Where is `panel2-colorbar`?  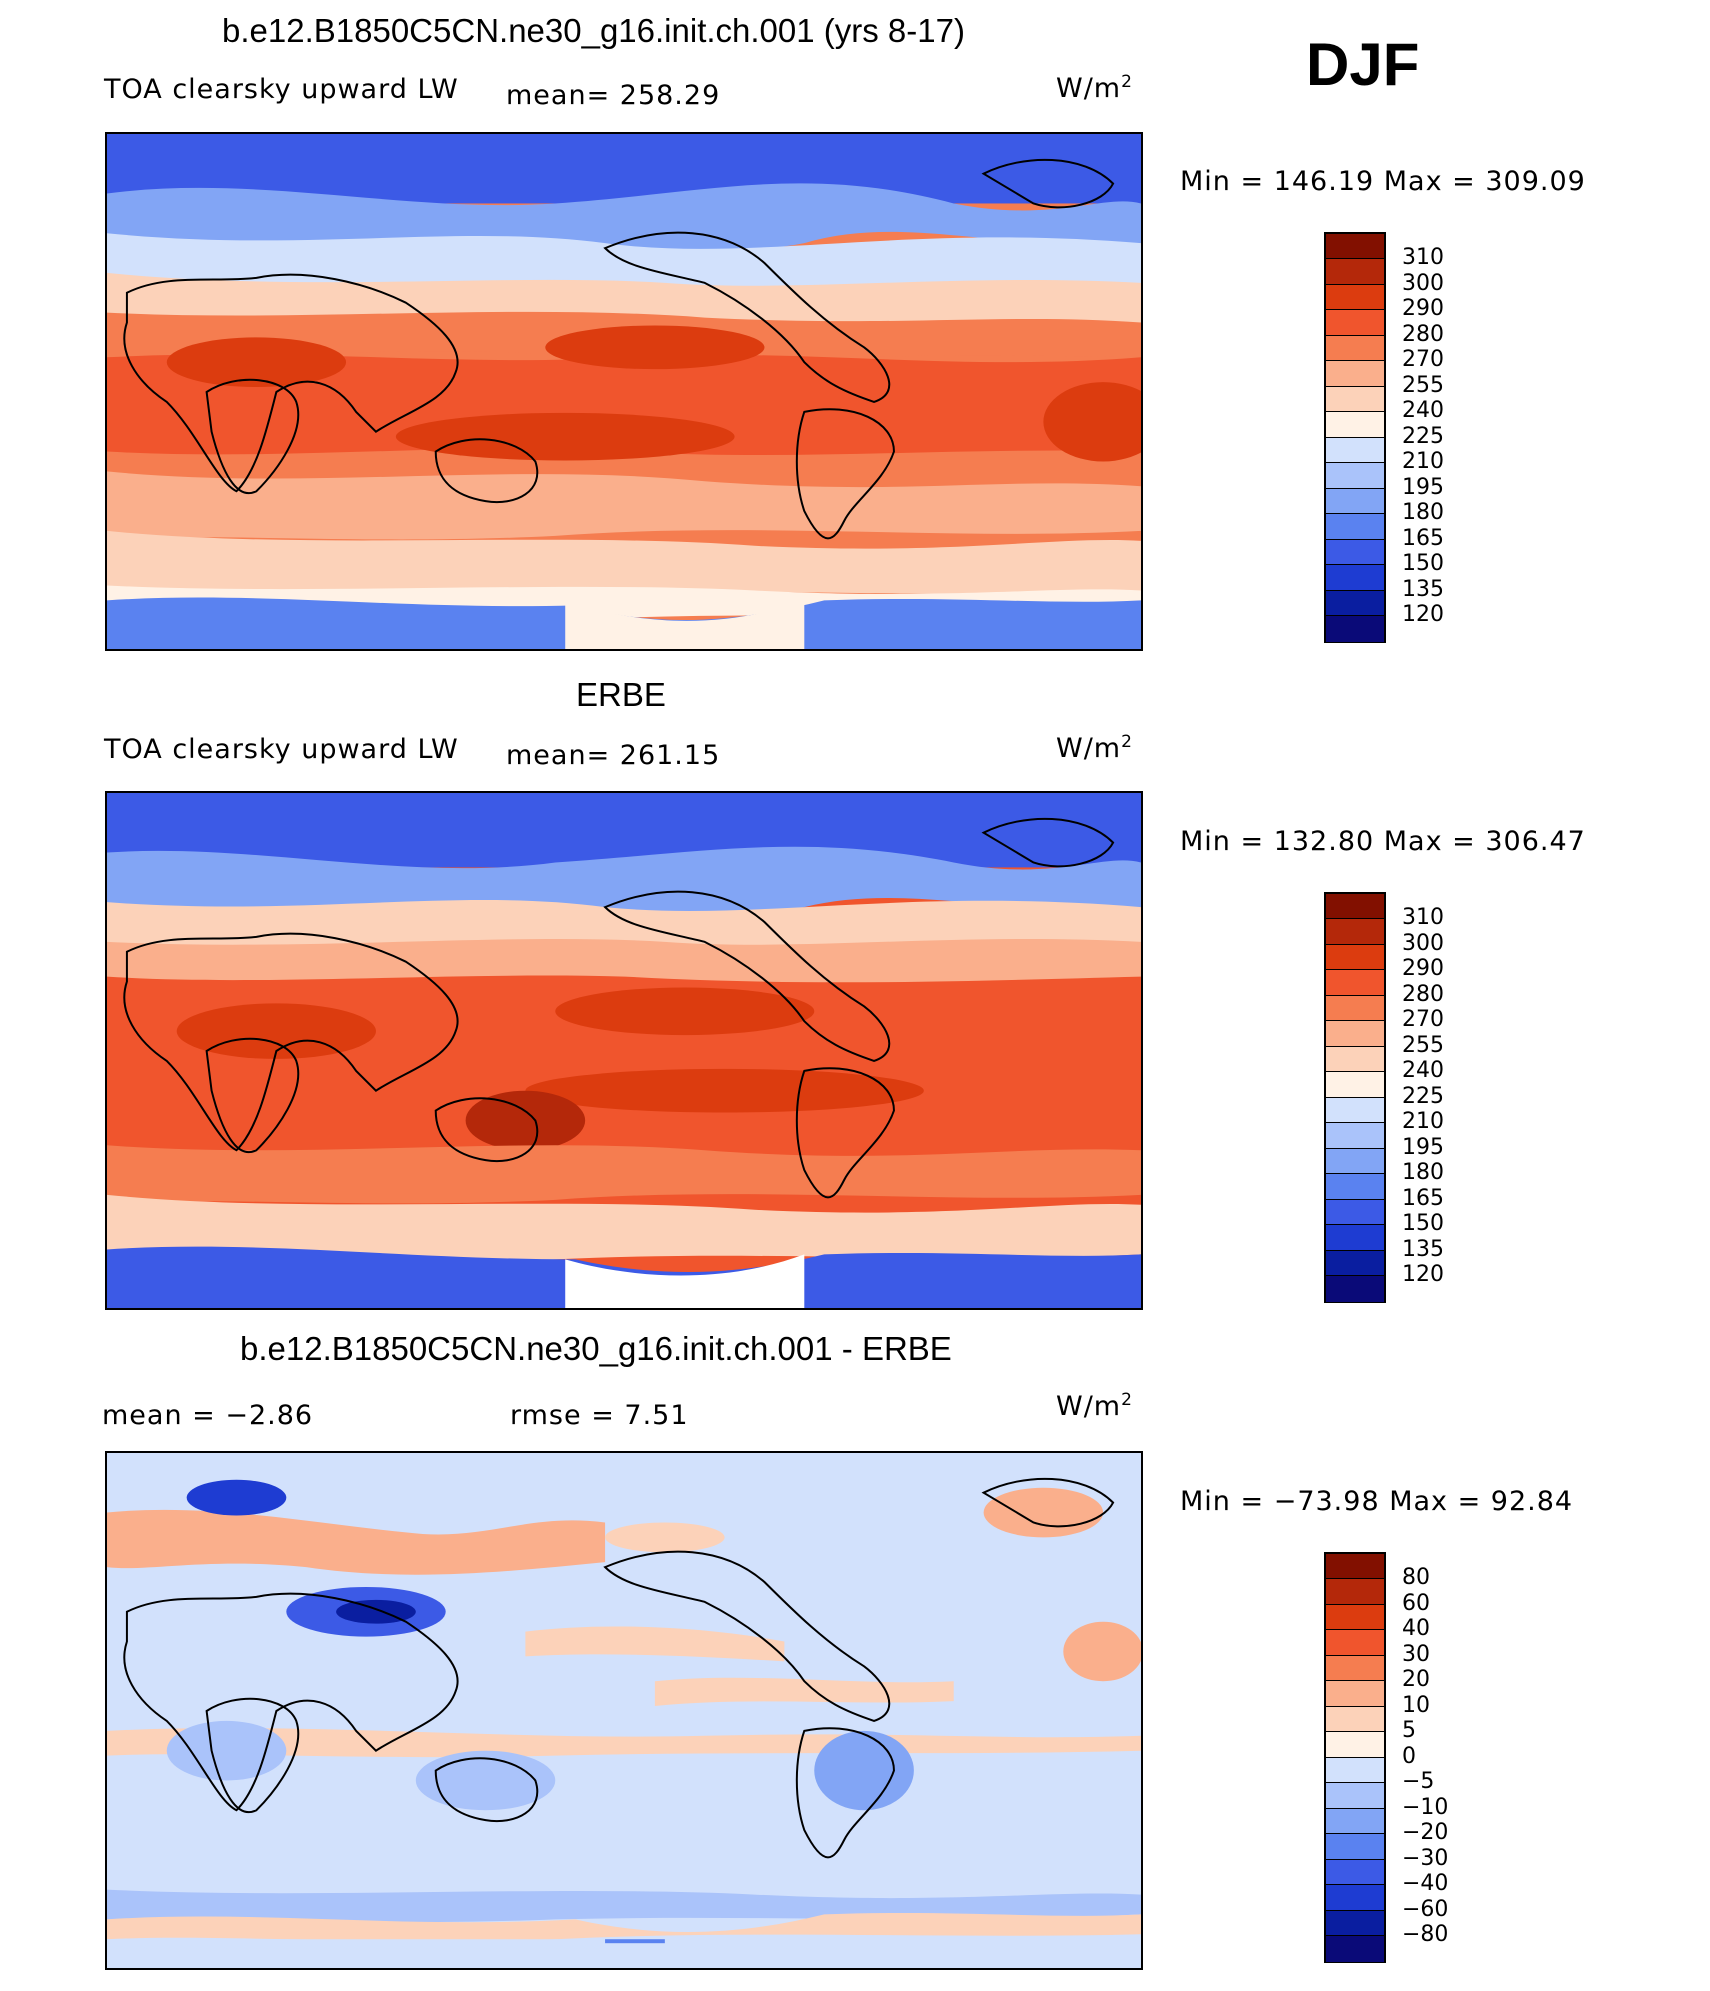
panel2-colorbar is located at coordinates (1355, 1097).